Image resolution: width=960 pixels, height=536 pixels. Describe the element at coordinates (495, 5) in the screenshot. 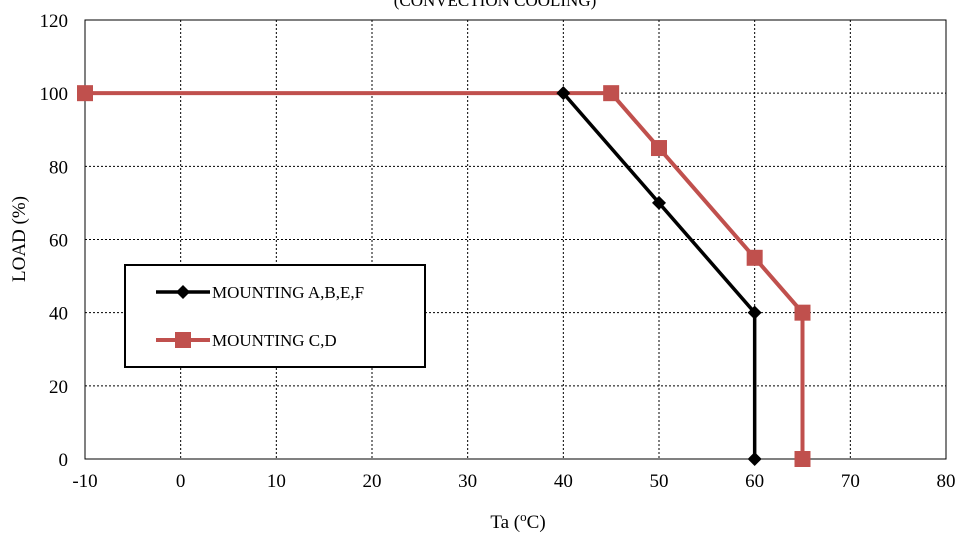

I see `chart-title: (CONVECTION COOLING)` at that location.